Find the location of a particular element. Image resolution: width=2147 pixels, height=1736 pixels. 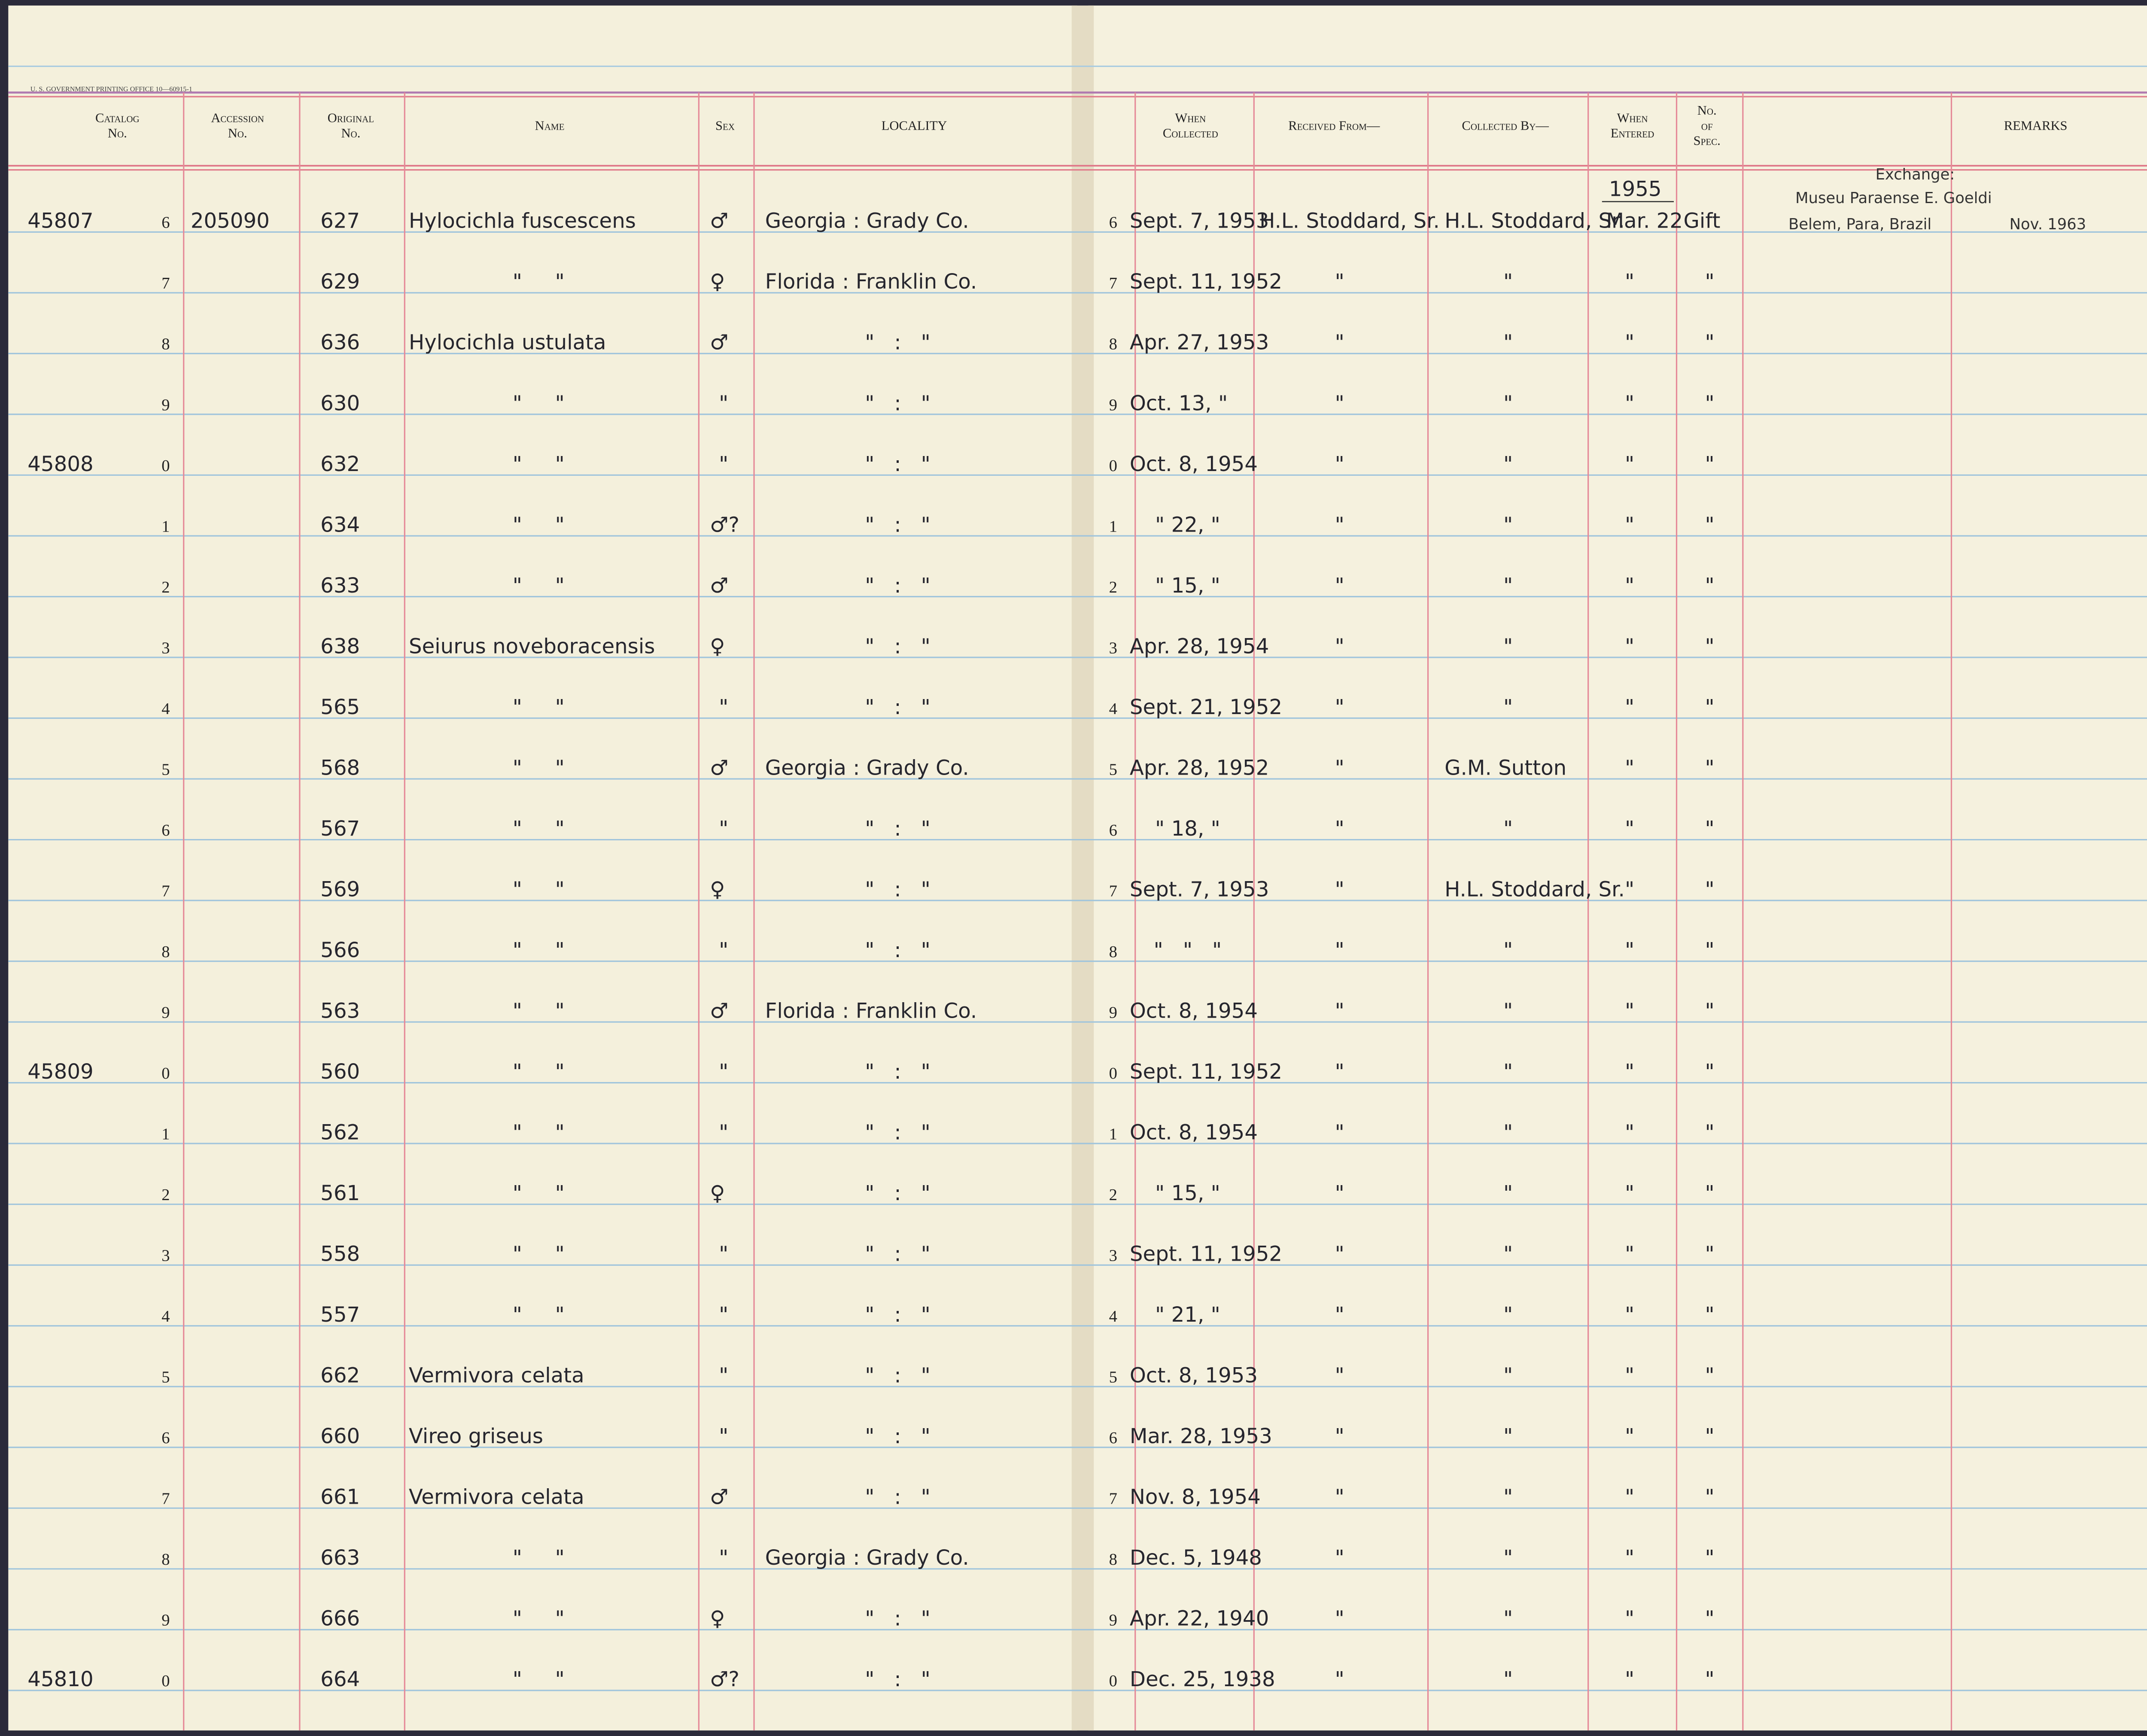

original: 663 is located at coordinates (340, 1558).